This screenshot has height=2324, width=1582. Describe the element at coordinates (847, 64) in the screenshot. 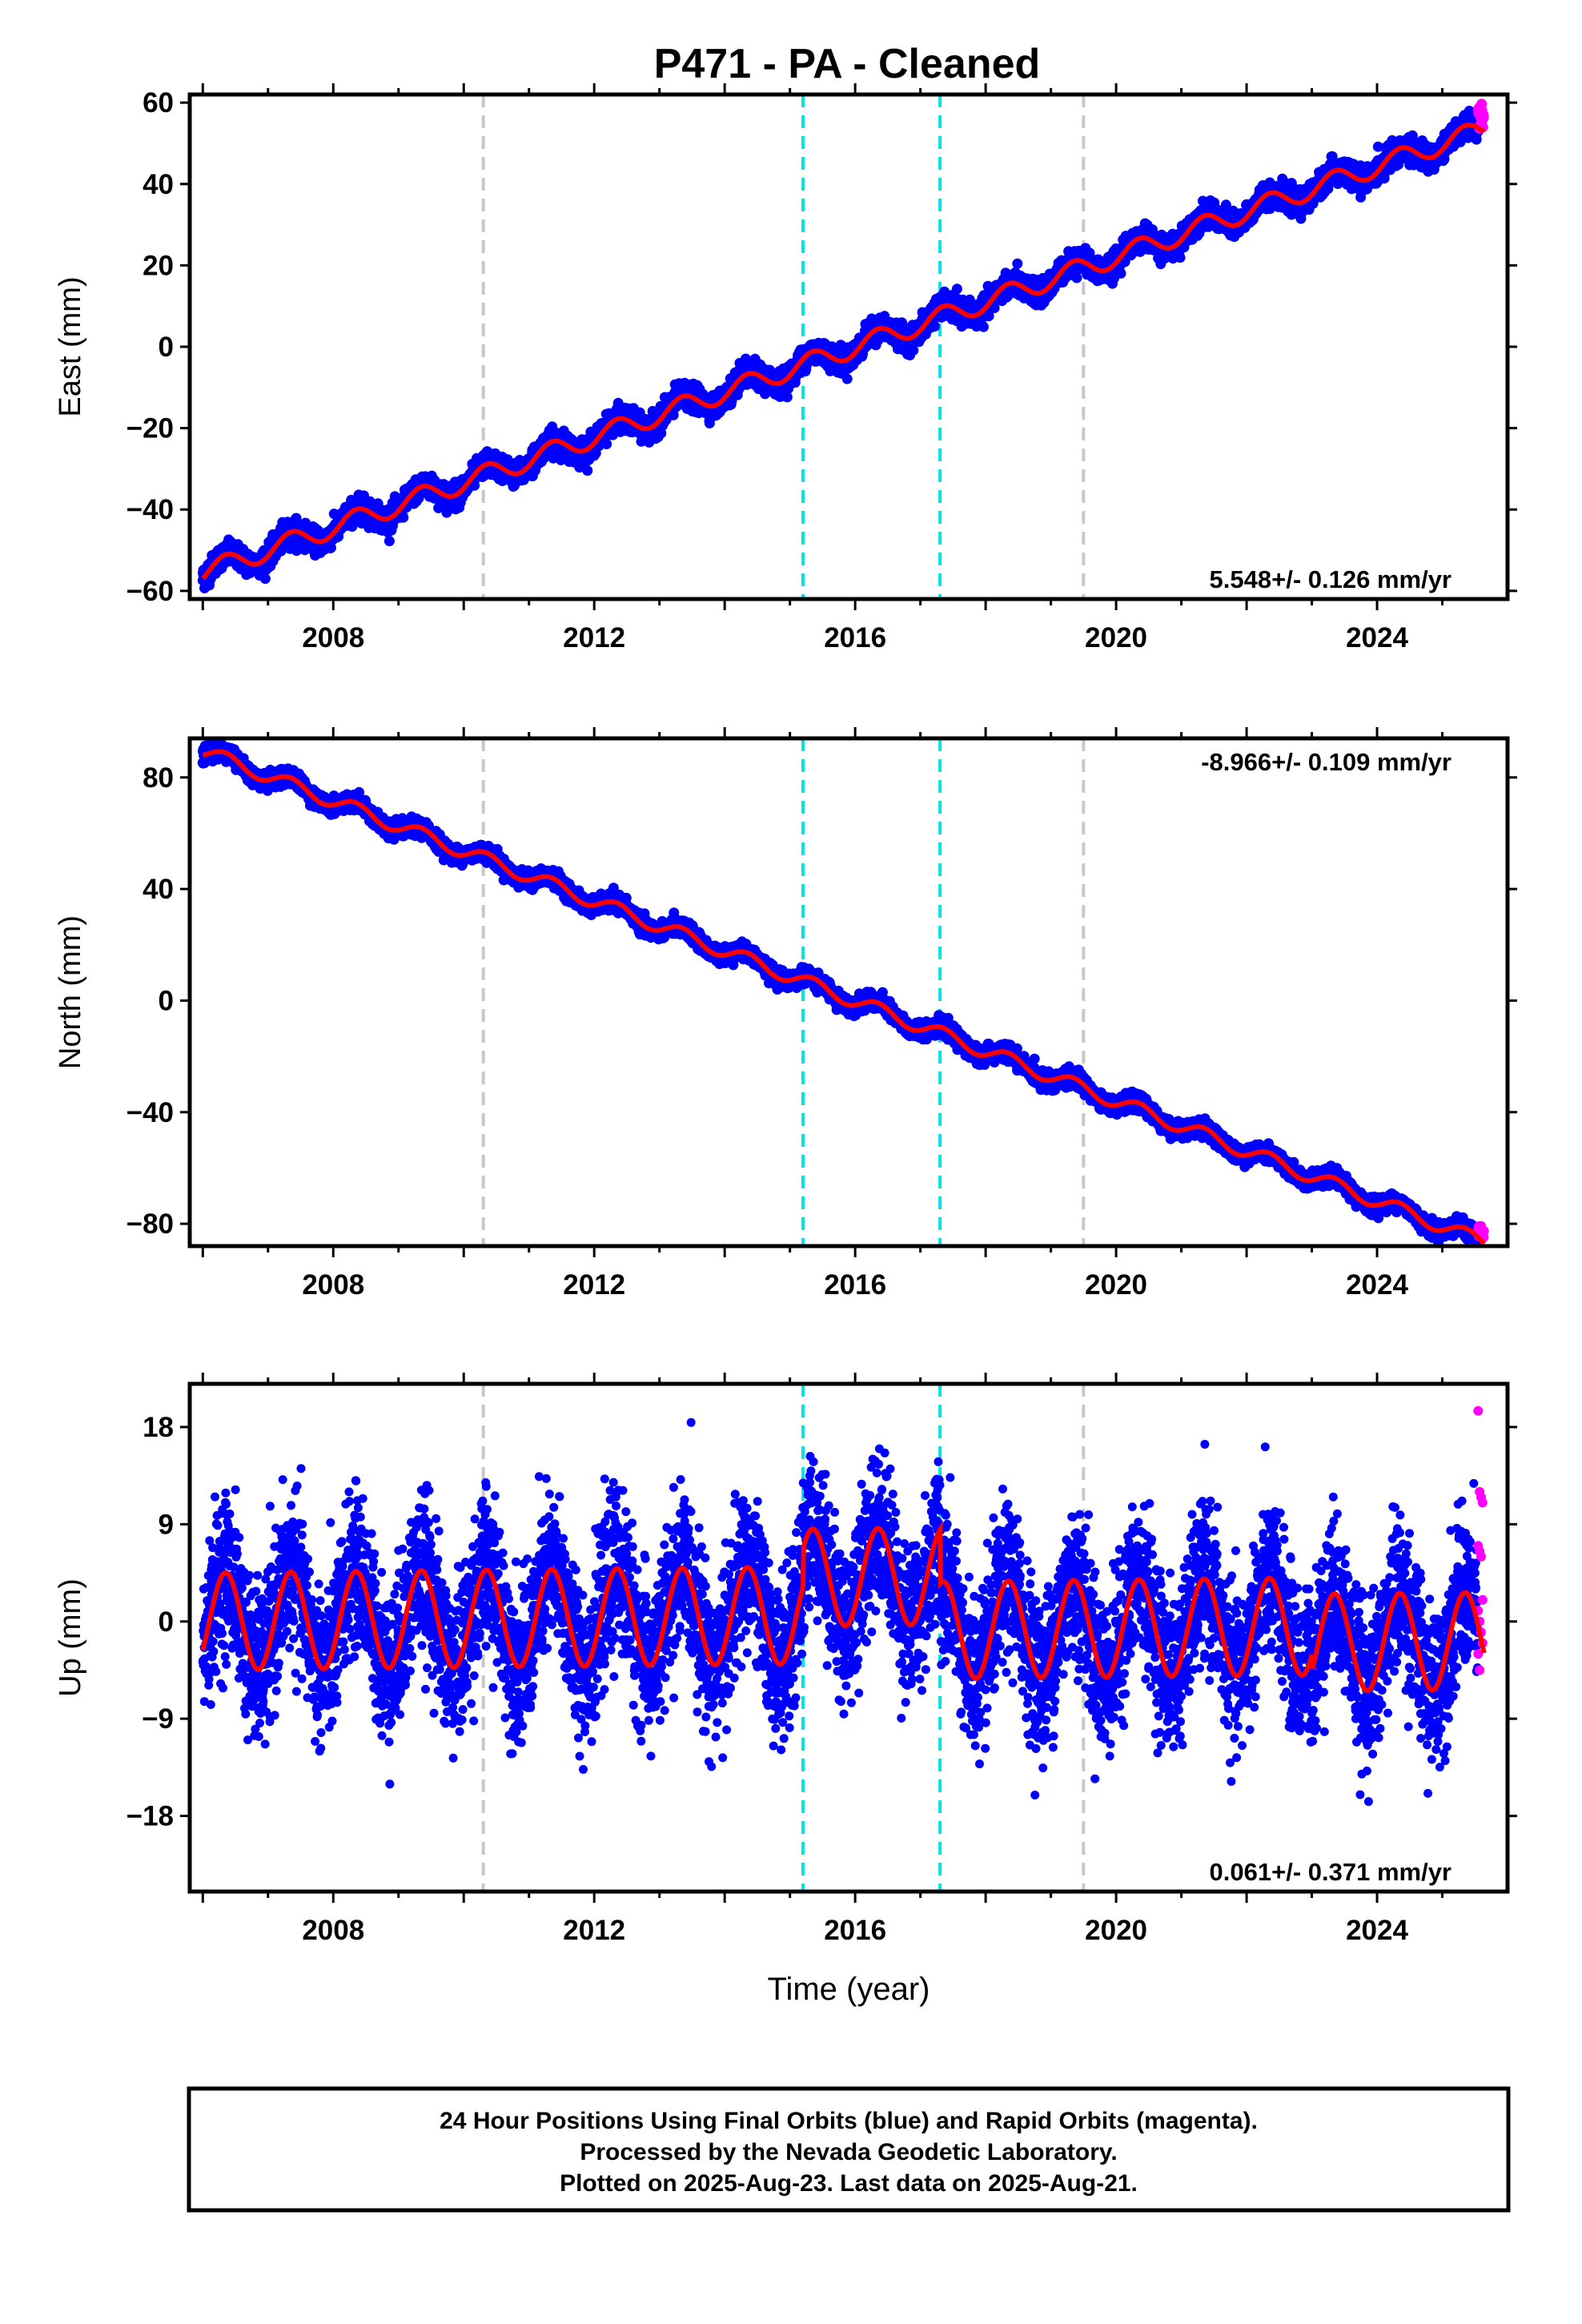

I see `figure-title: P471 - PA - Cleaned` at that location.